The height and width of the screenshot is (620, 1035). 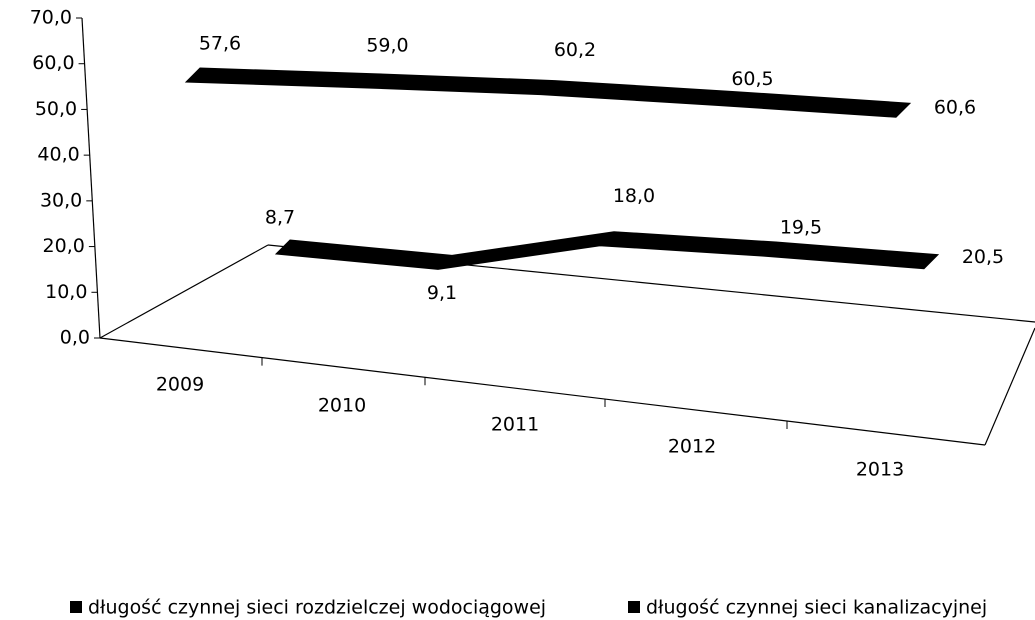 What do you see at coordinates (752, 79) in the screenshot?
I see `data-label: 60,5` at bounding box center [752, 79].